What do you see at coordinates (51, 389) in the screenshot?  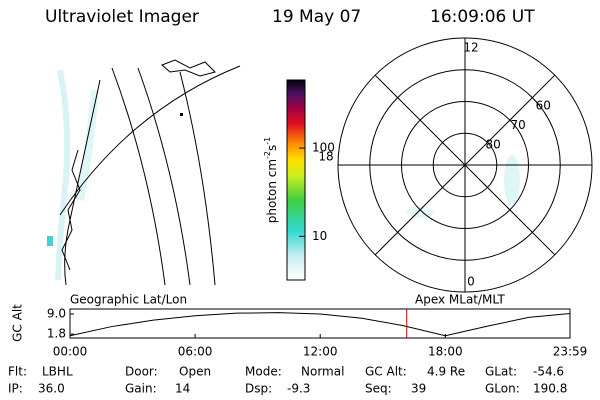 I see `info-value: 36.0` at bounding box center [51, 389].